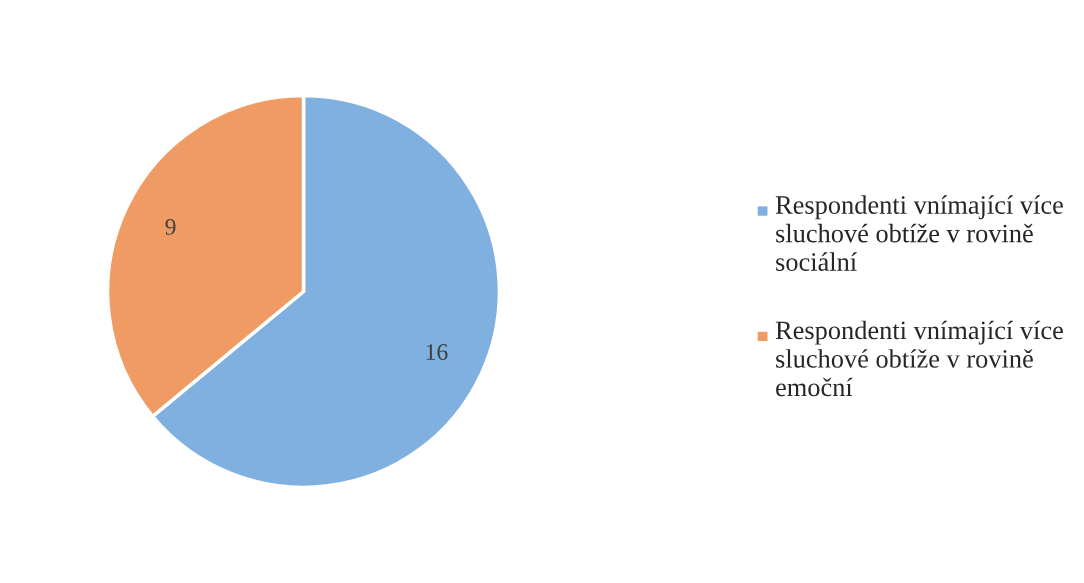 Image resolution: width=1084 pixels, height=583 pixels. I want to click on data-label: 16, so click(437, 352).